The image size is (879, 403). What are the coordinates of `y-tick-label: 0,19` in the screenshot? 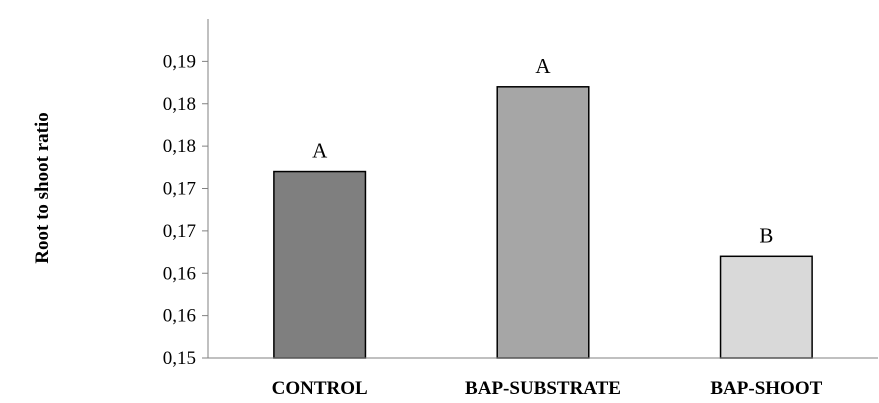 It's located at (179, 61).